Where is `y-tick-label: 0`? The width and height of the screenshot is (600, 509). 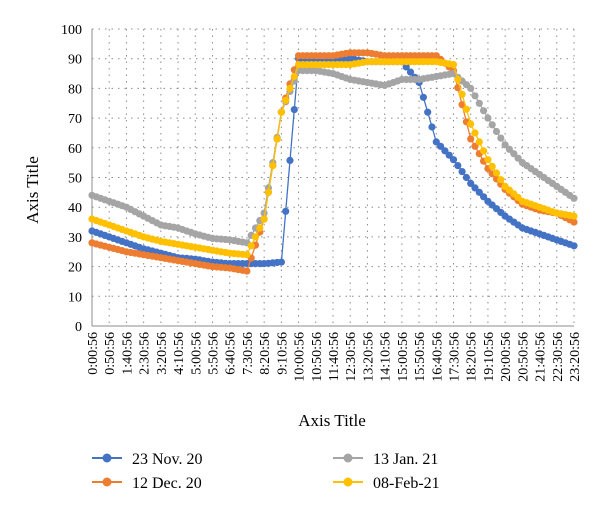
y-tick-label: 0 is located at coordinates (78, 327).